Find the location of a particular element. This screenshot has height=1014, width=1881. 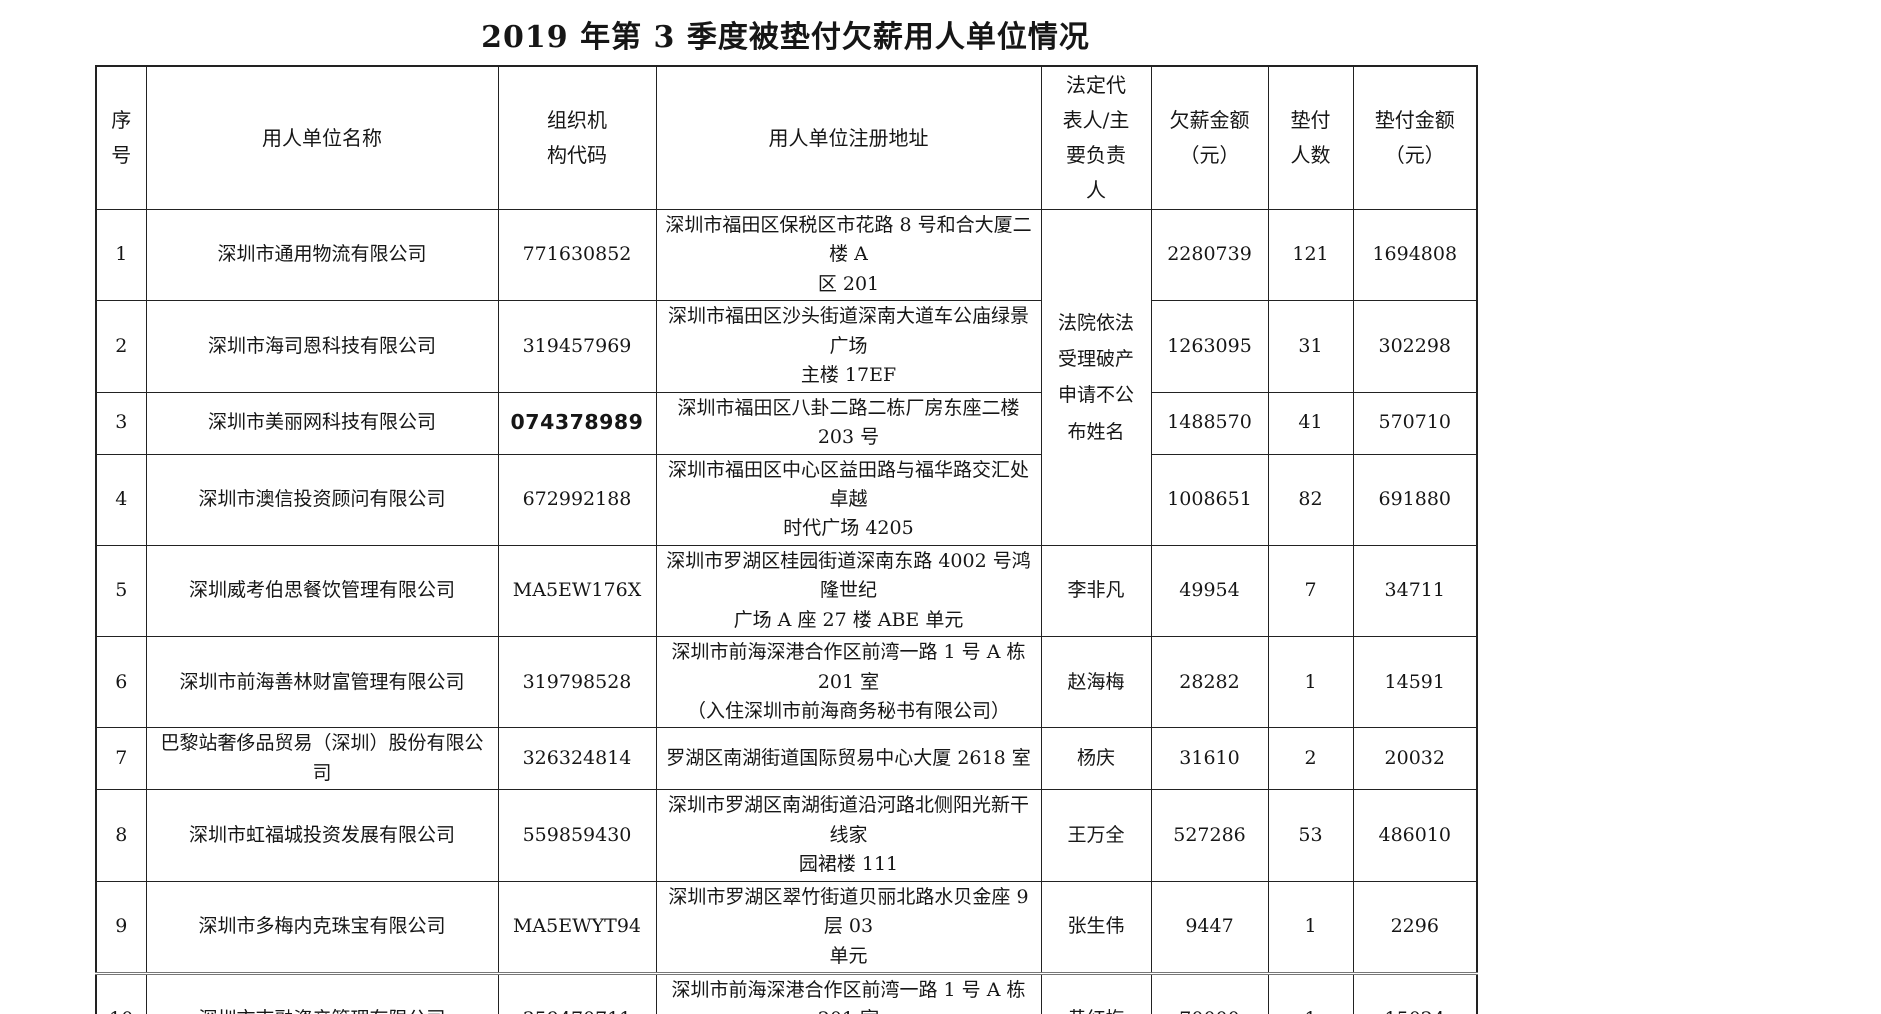

cell-owed: 1263095 is located at coordinates (1209, 346).